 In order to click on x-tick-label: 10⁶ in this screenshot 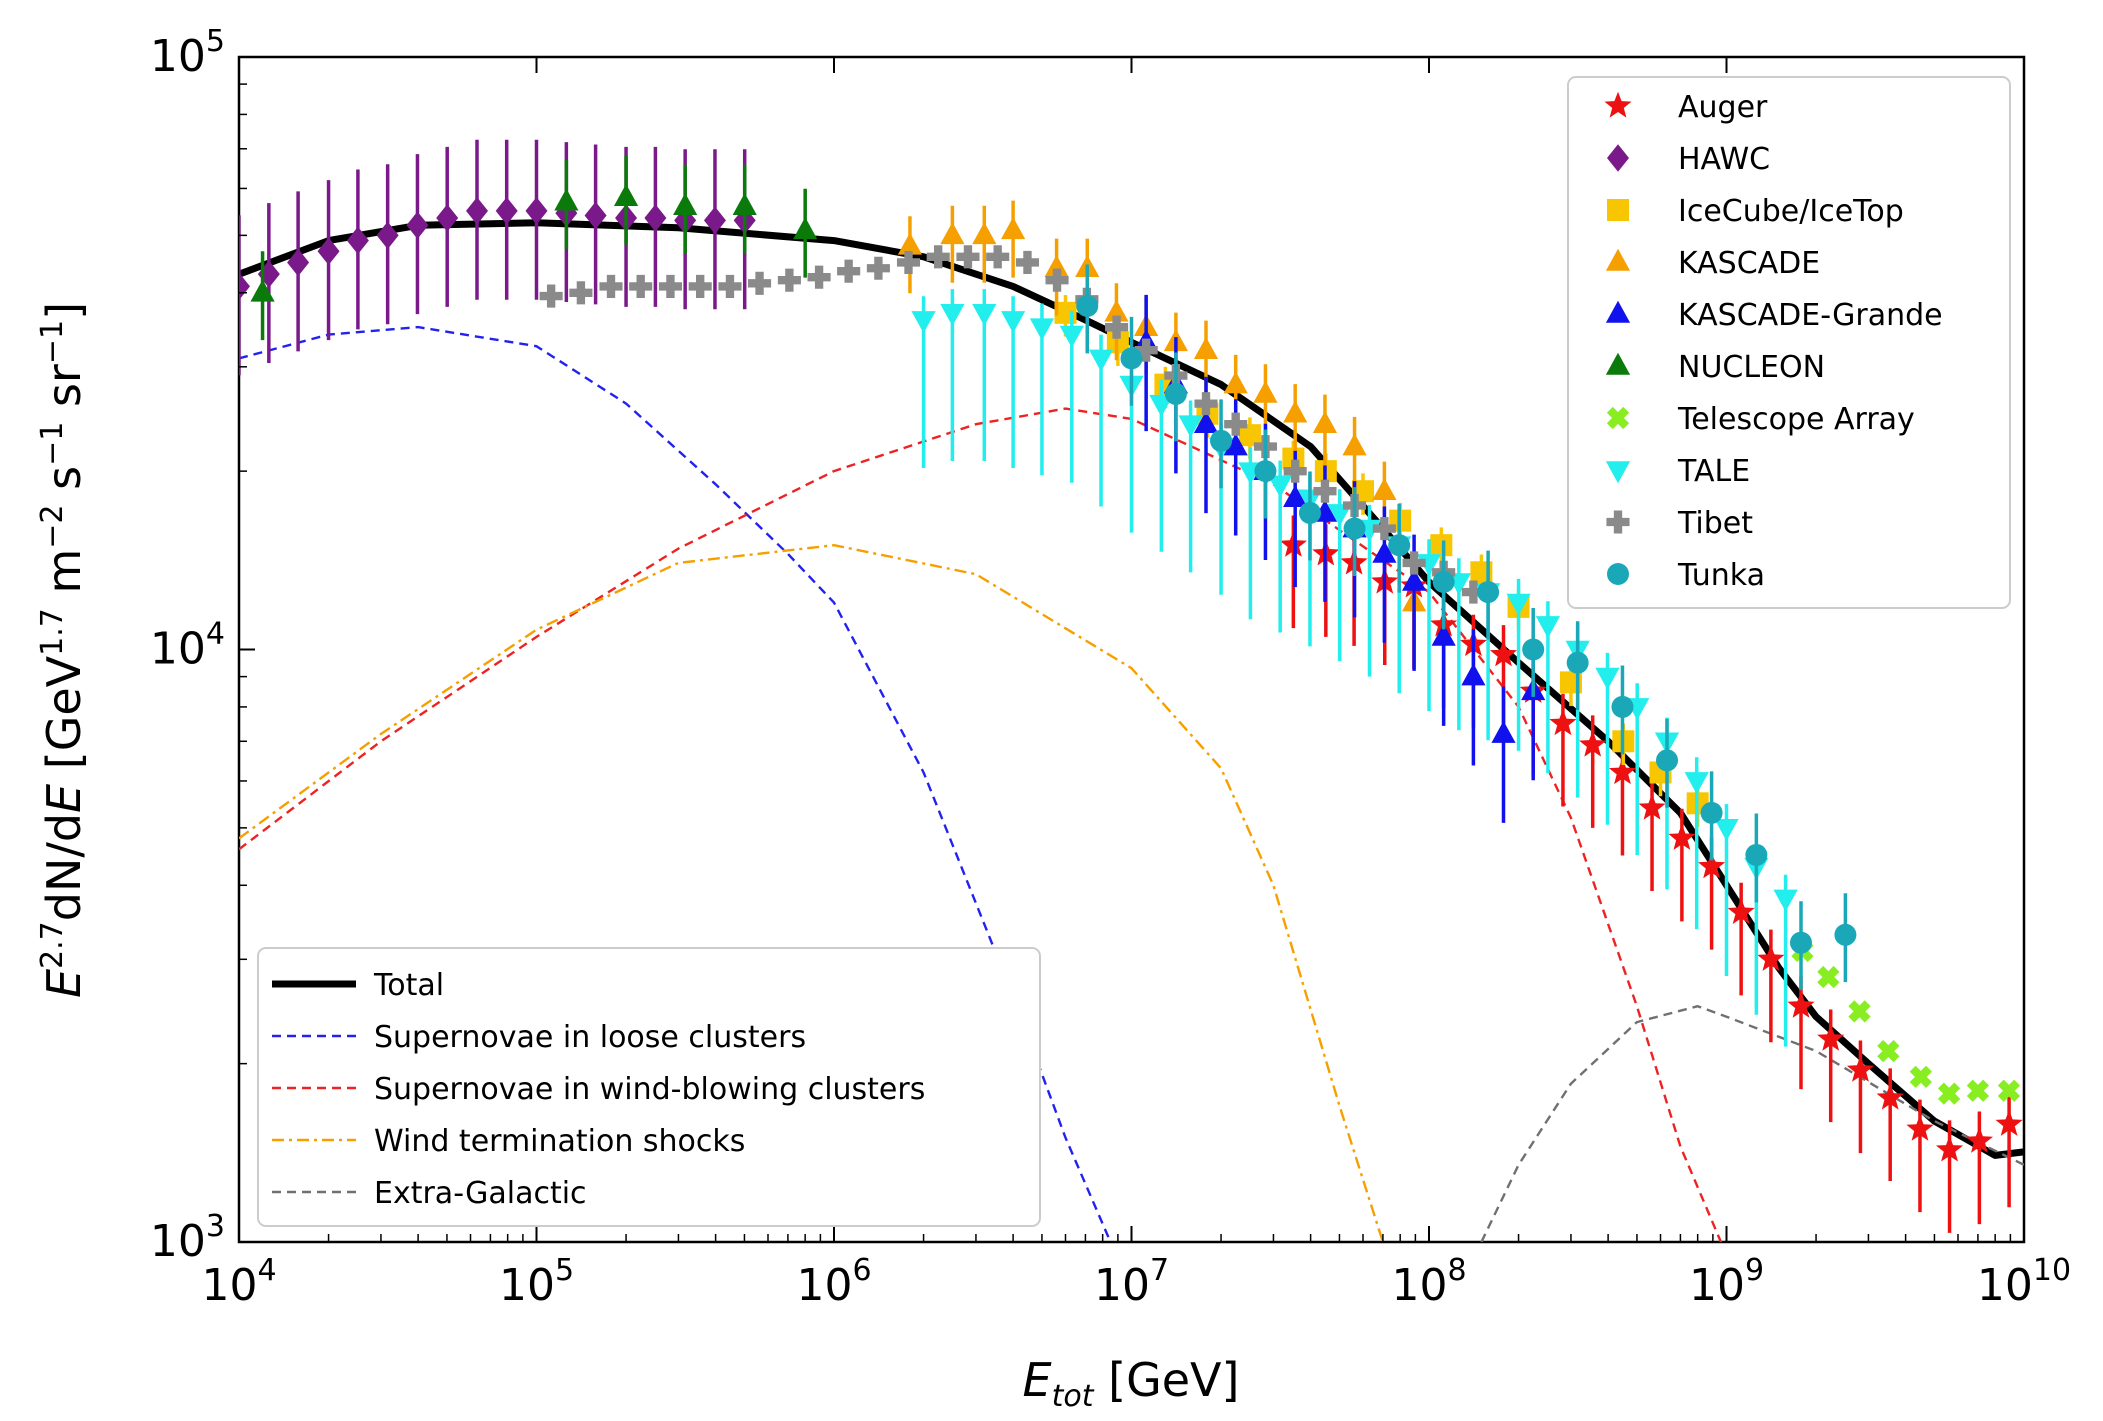, I will do `click(833, 1282)`.